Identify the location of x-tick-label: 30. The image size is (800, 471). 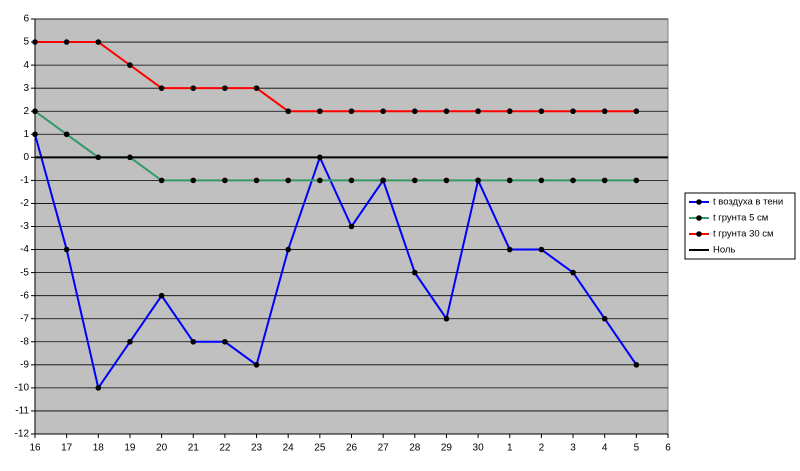
(479, 448).